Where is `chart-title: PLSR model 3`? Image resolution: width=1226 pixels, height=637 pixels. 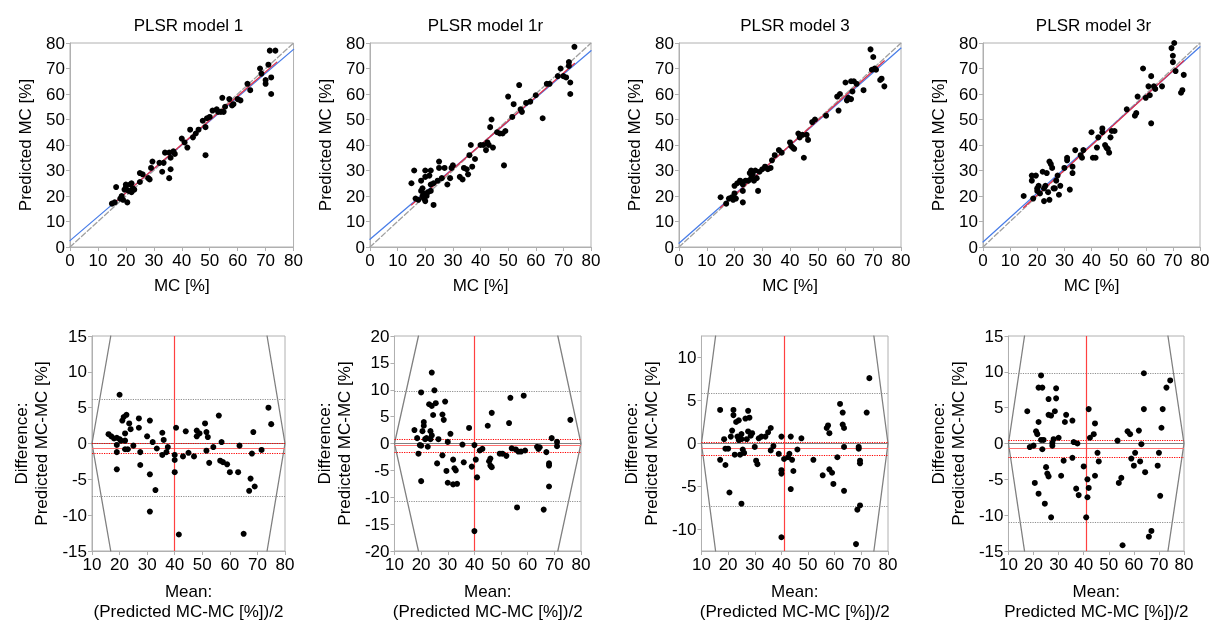
chart-title: PLSR model 3 is located at coordinates (795, 25).